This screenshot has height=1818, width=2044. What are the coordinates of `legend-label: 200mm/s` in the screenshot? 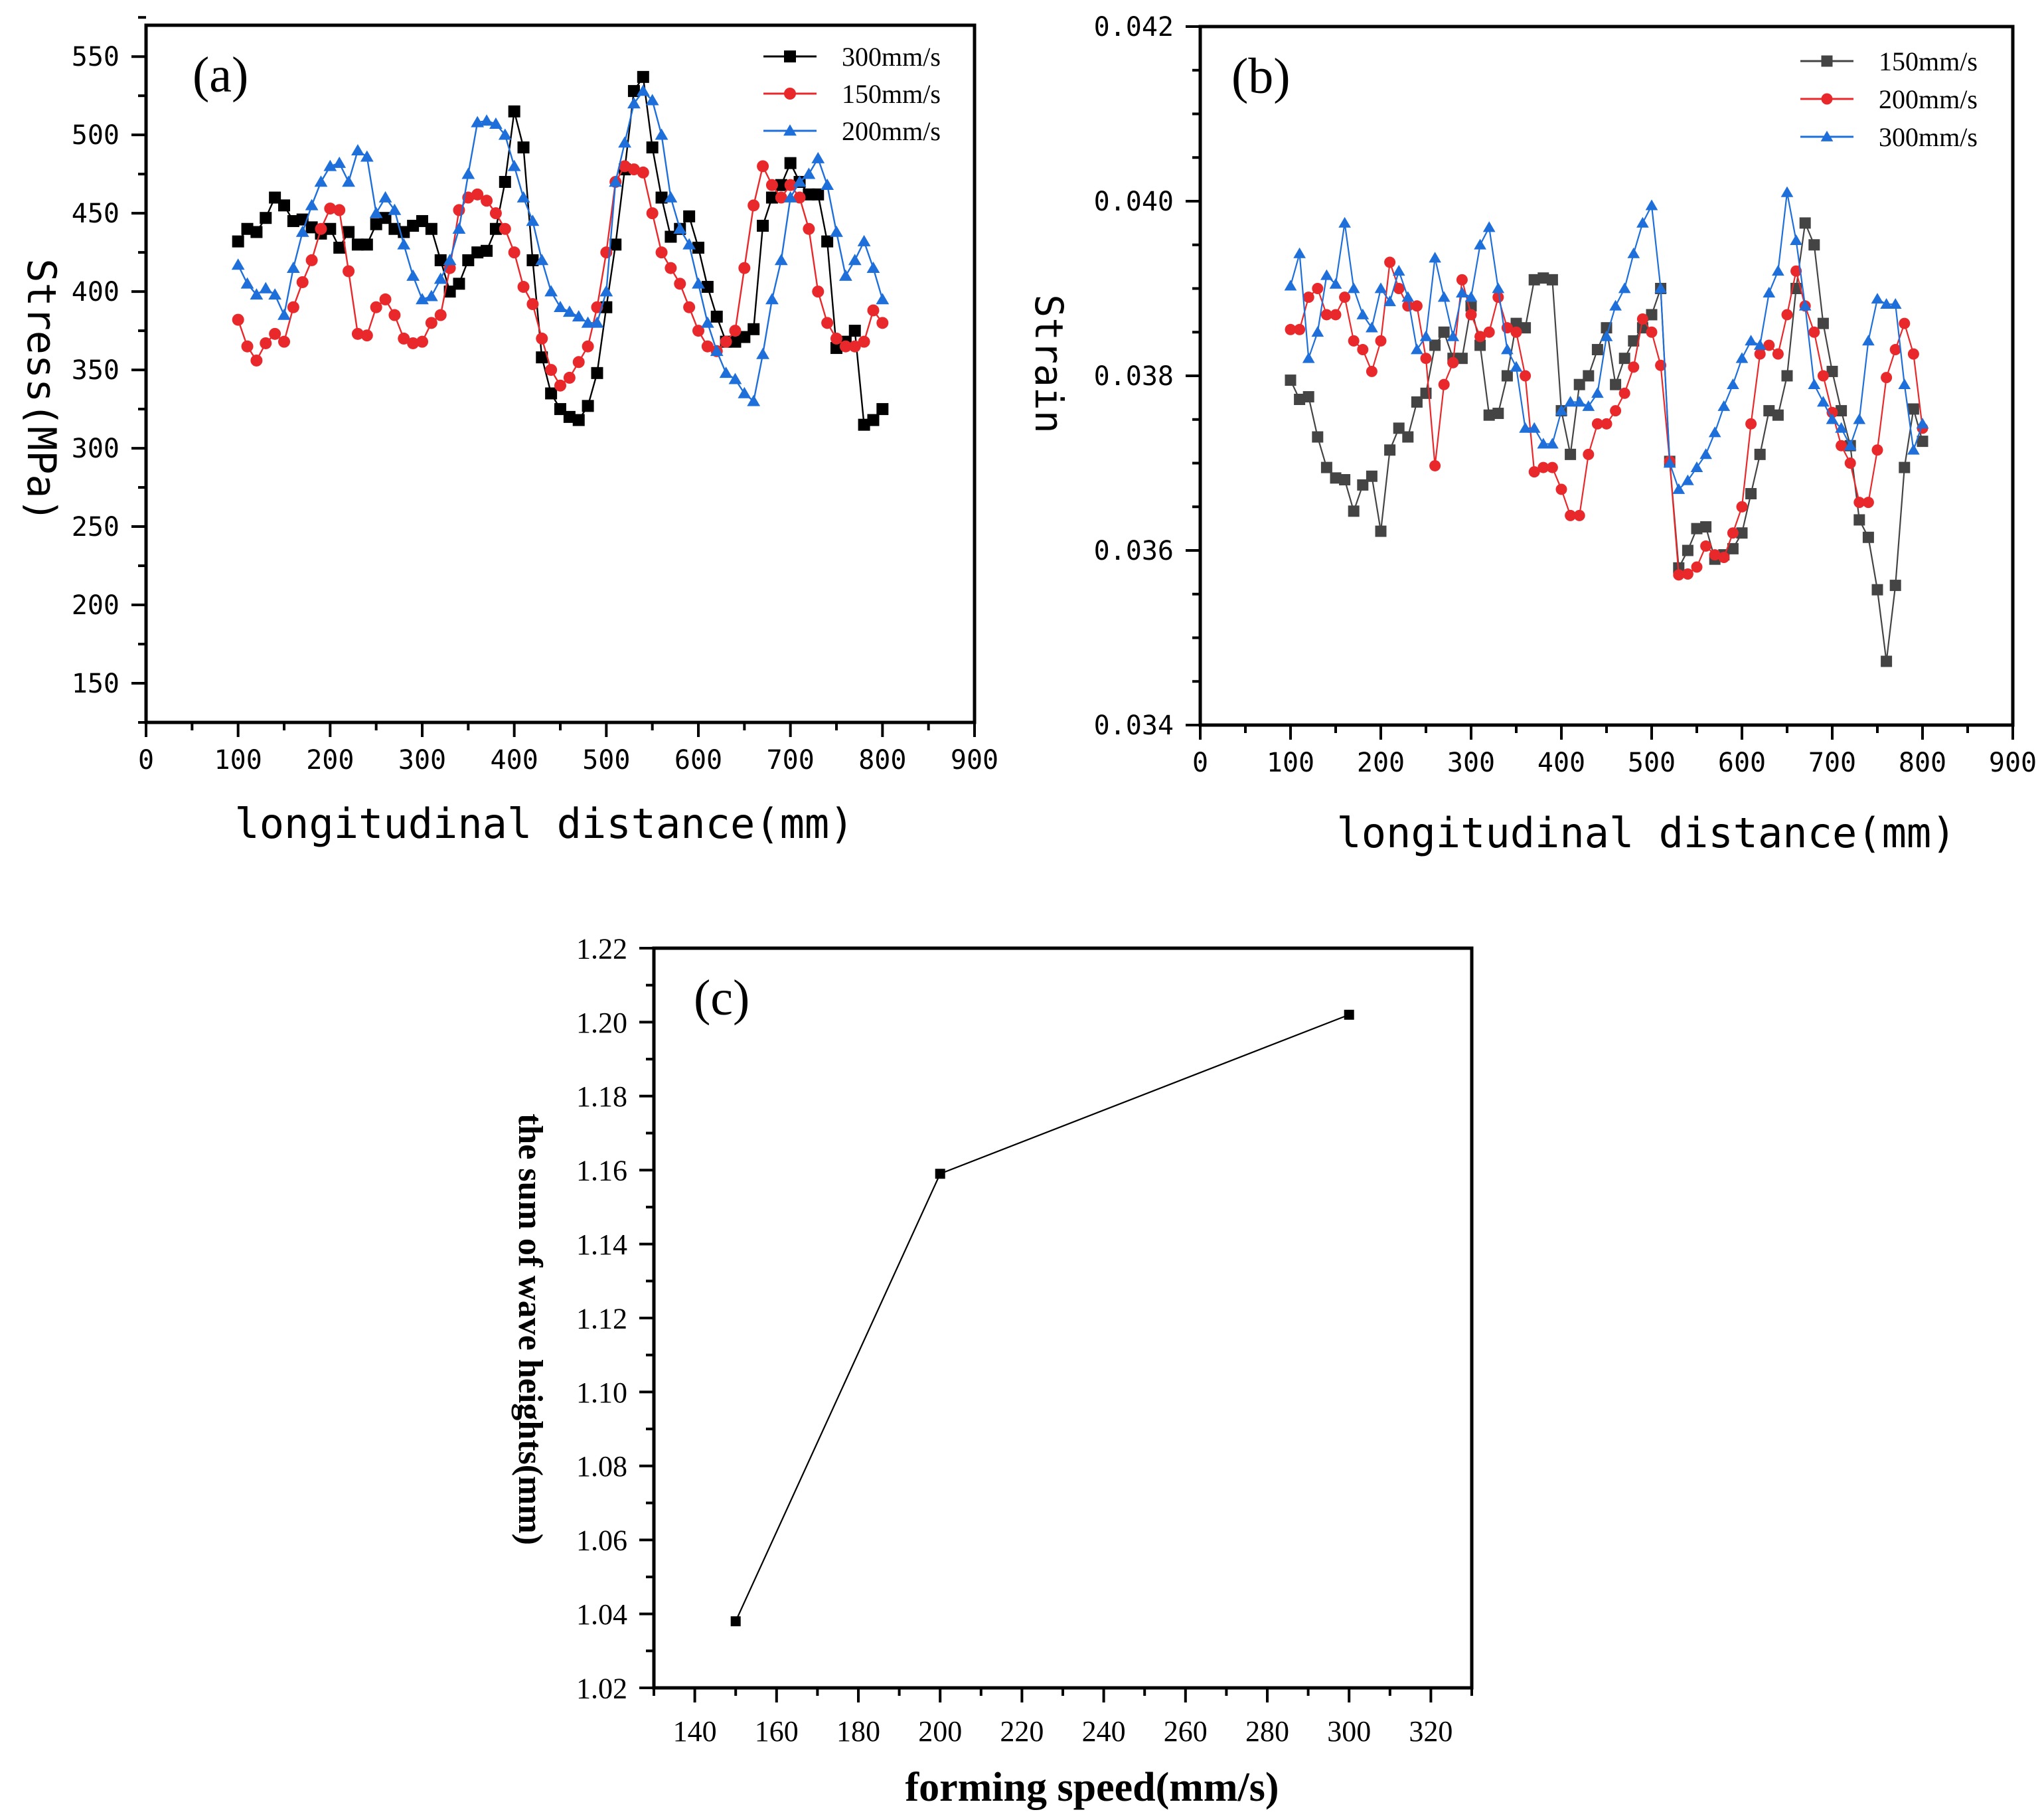 It's located at (891, 131).